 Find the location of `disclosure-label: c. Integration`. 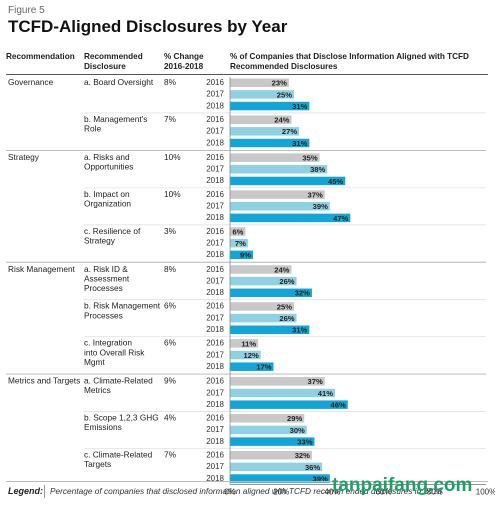

disclosure-label: c. Integration is located at coordinates (108, 343).